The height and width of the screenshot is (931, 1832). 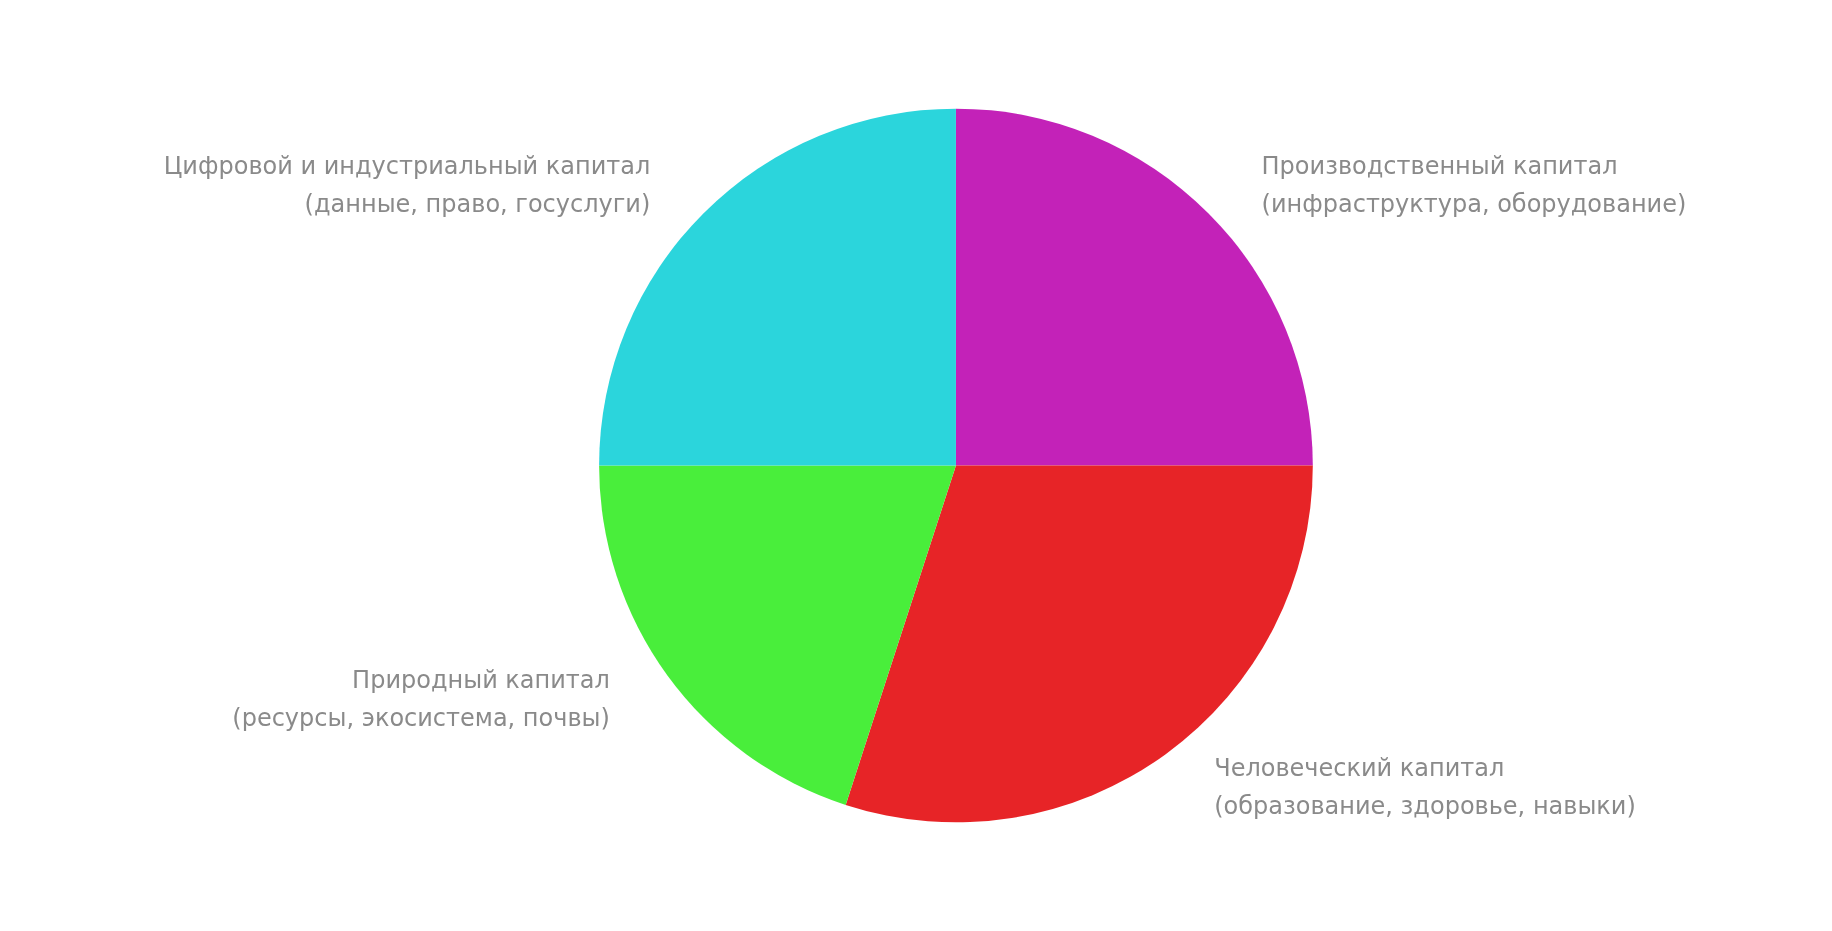 I want to click on slice-label: Природный капитал (ресурсы, экосистема, почвы), so click(x=421, y=698).